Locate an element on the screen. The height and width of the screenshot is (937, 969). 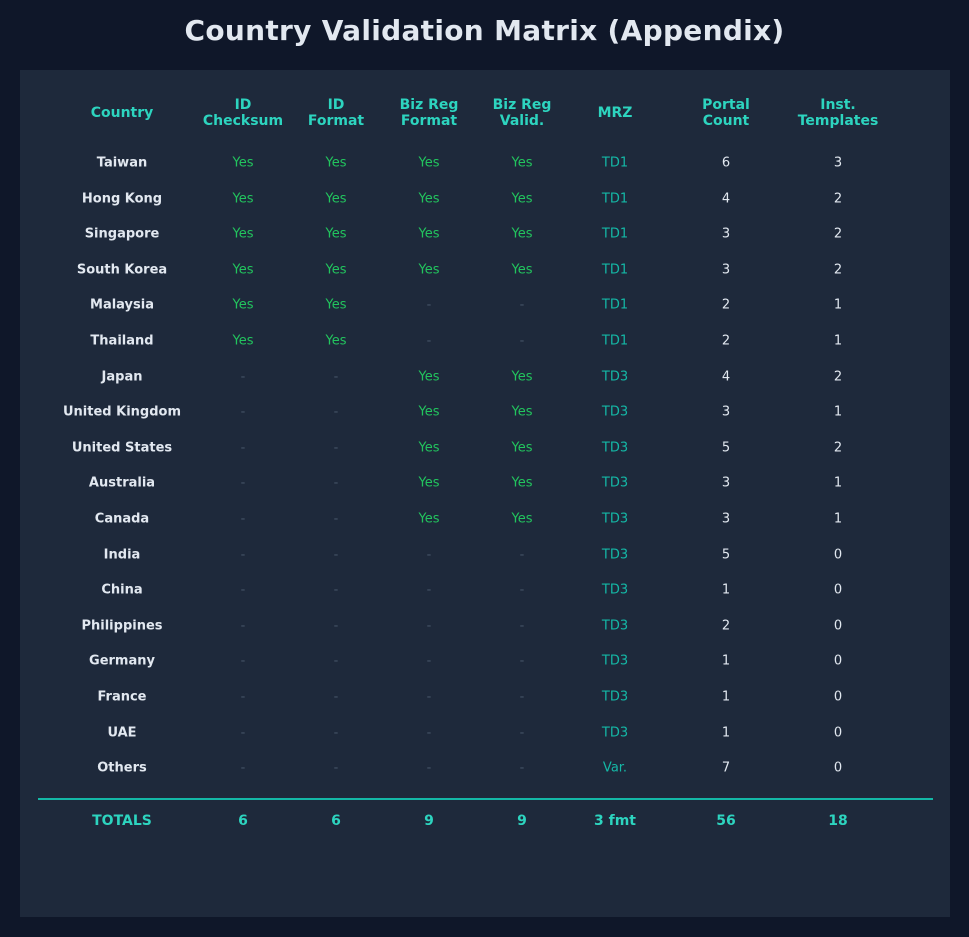
column-header-line: Checksum is located at coordinates (243, 121).